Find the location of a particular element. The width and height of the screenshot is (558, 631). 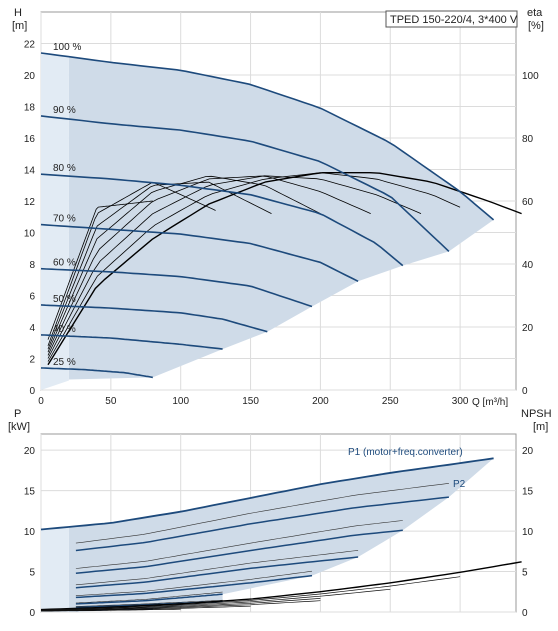

npsh-tick-10: 10 is located at coordinates (528, 532).